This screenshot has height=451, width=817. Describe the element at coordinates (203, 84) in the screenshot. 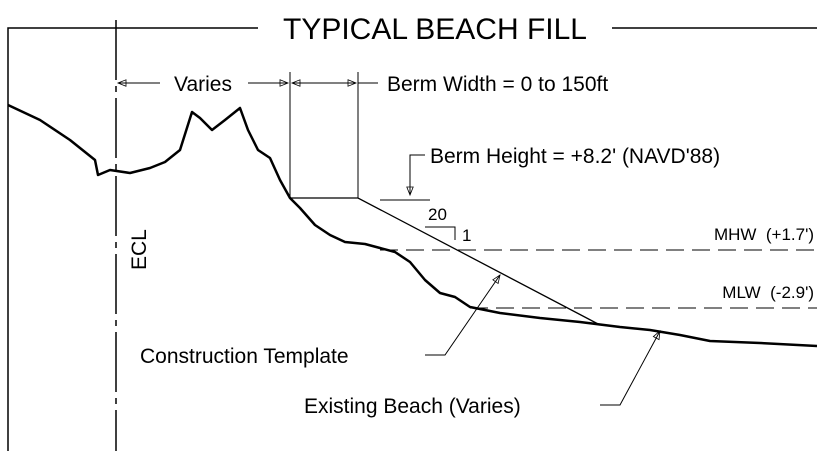

I see `varies-label: Varies` at that location.